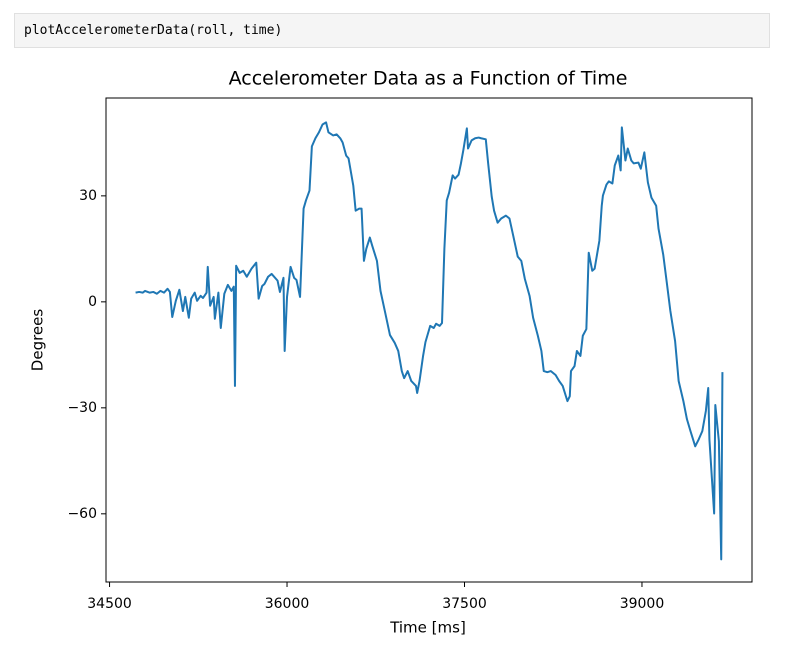 Image resolution: width=785 pixels, height=652 pixels. Describe the element at coordinates (428, 79) in the screenshot. I see `chart-title: Accelerometer Data as a Function of Time` at that location.